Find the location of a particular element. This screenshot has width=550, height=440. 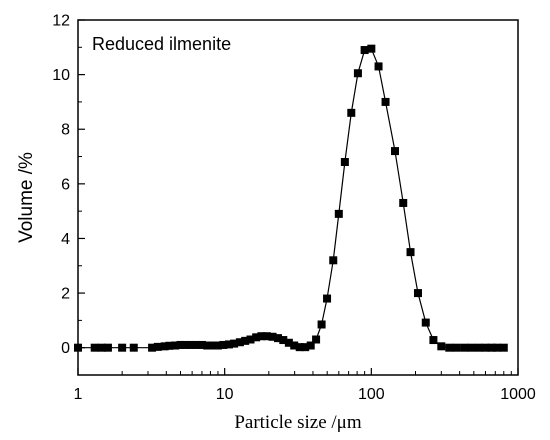

x-tick-label: 10 is located at coordinates (225, 394).